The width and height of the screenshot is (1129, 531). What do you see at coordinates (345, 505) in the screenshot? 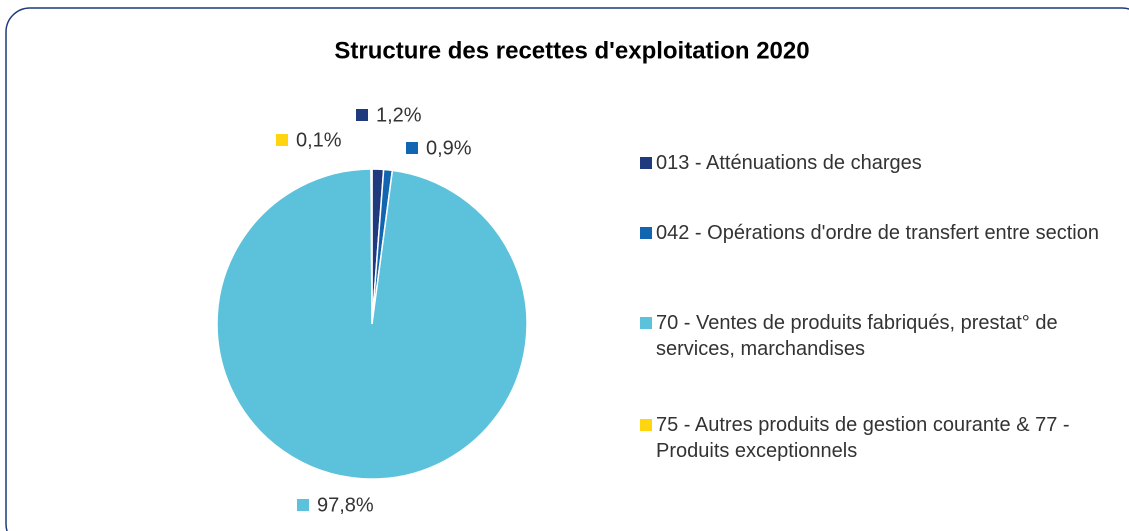
I see `data-label: 97,8%` at bounding box center [345, 505].